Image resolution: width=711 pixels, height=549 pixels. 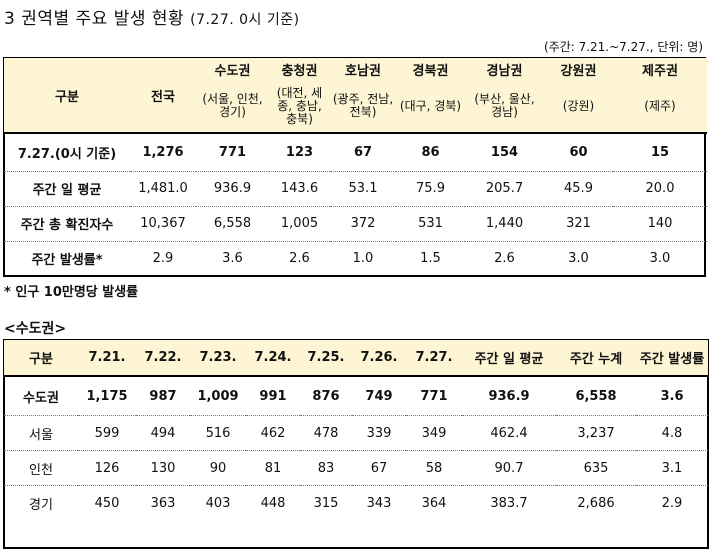 What do you see at coordinates (596, 503) in the screenshot?
I see `cell: 2,686` at bounding box center [596, 503].